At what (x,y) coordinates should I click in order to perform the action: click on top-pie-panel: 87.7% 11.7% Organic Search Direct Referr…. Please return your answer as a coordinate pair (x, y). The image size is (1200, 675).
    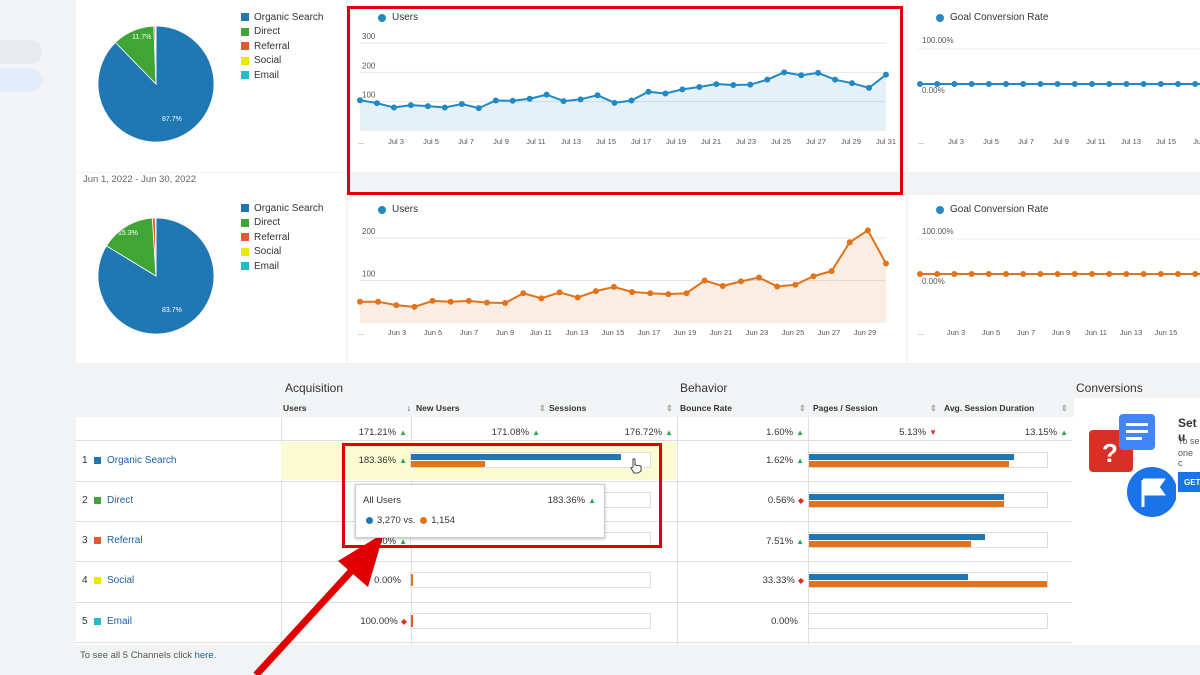
    Looking at the image, I should click on (211, 86).